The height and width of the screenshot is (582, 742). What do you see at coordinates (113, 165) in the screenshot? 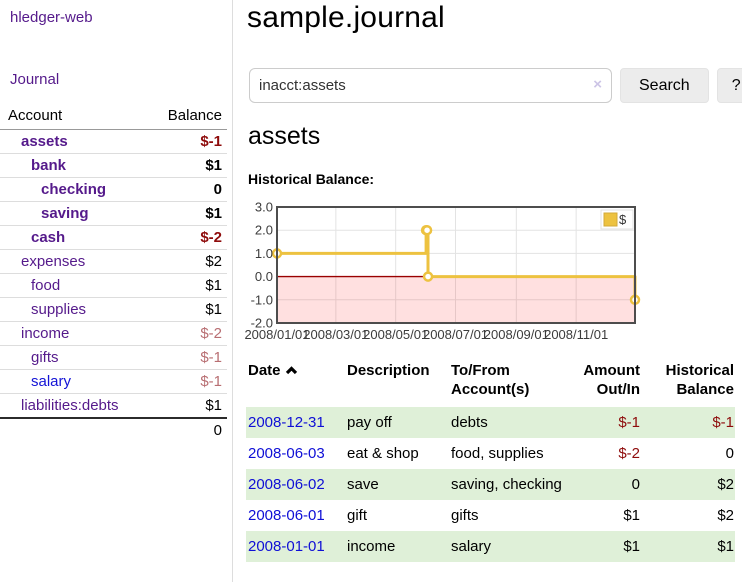
I see `account-row: bank $1` at bounding box center [113, 165].